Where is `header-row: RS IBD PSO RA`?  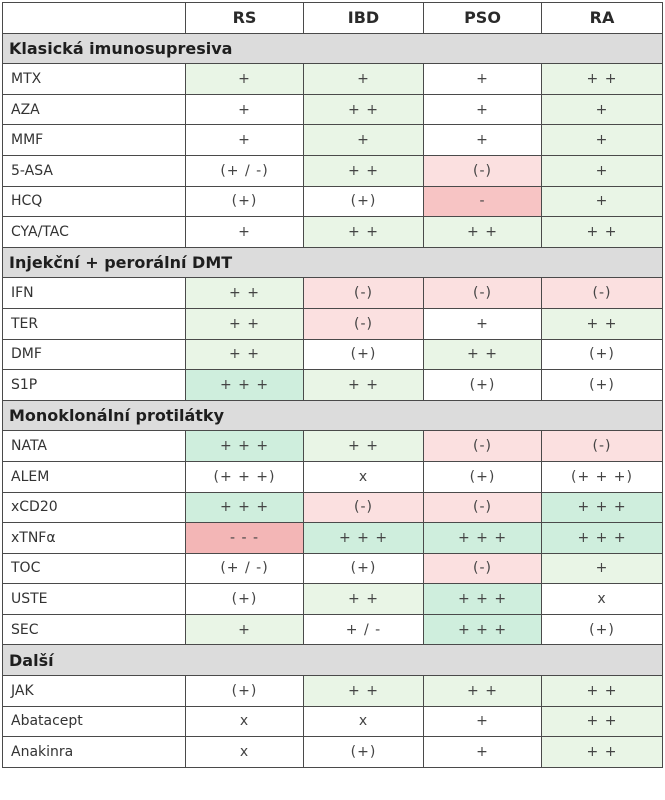
header-row: RS IBD PSO RA is located at coordinates (332, 18).